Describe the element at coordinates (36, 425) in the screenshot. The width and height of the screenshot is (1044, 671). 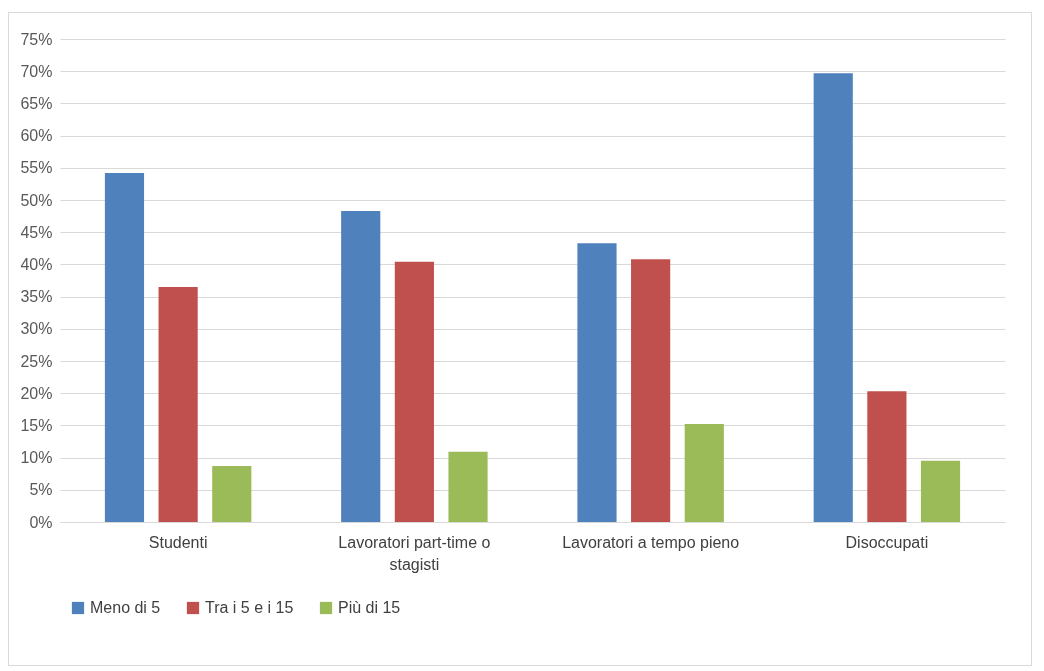
I see `y-tick-label: 15%` at that location.